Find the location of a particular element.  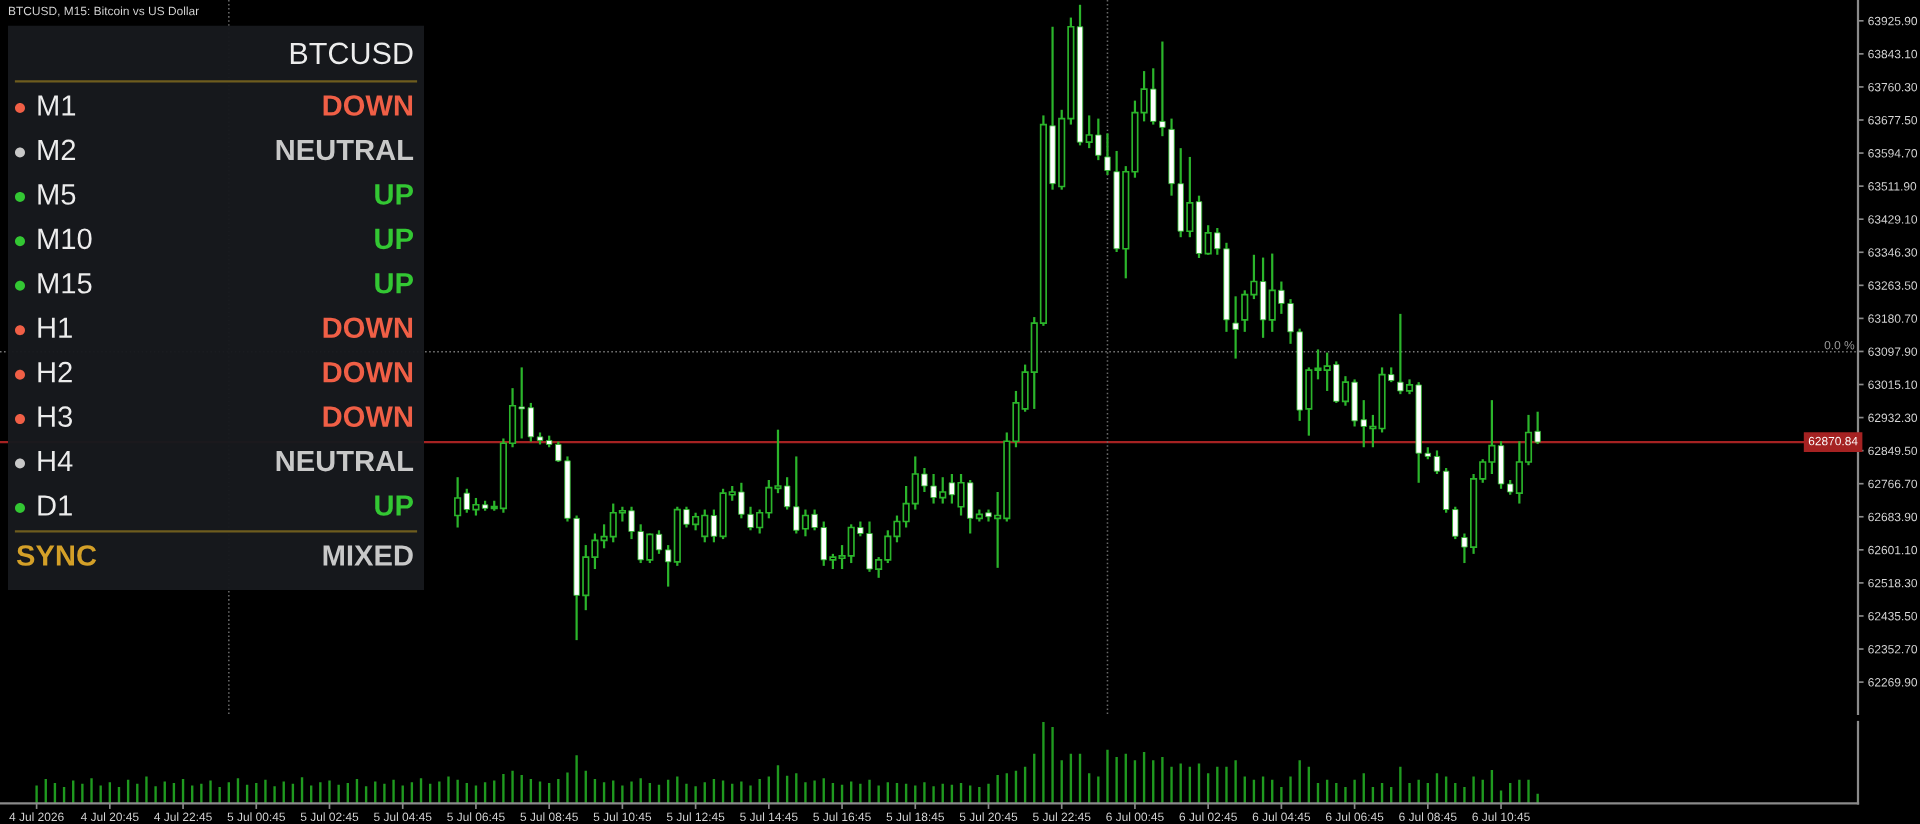

category-label: H3 is located at coordinates (55, 416).